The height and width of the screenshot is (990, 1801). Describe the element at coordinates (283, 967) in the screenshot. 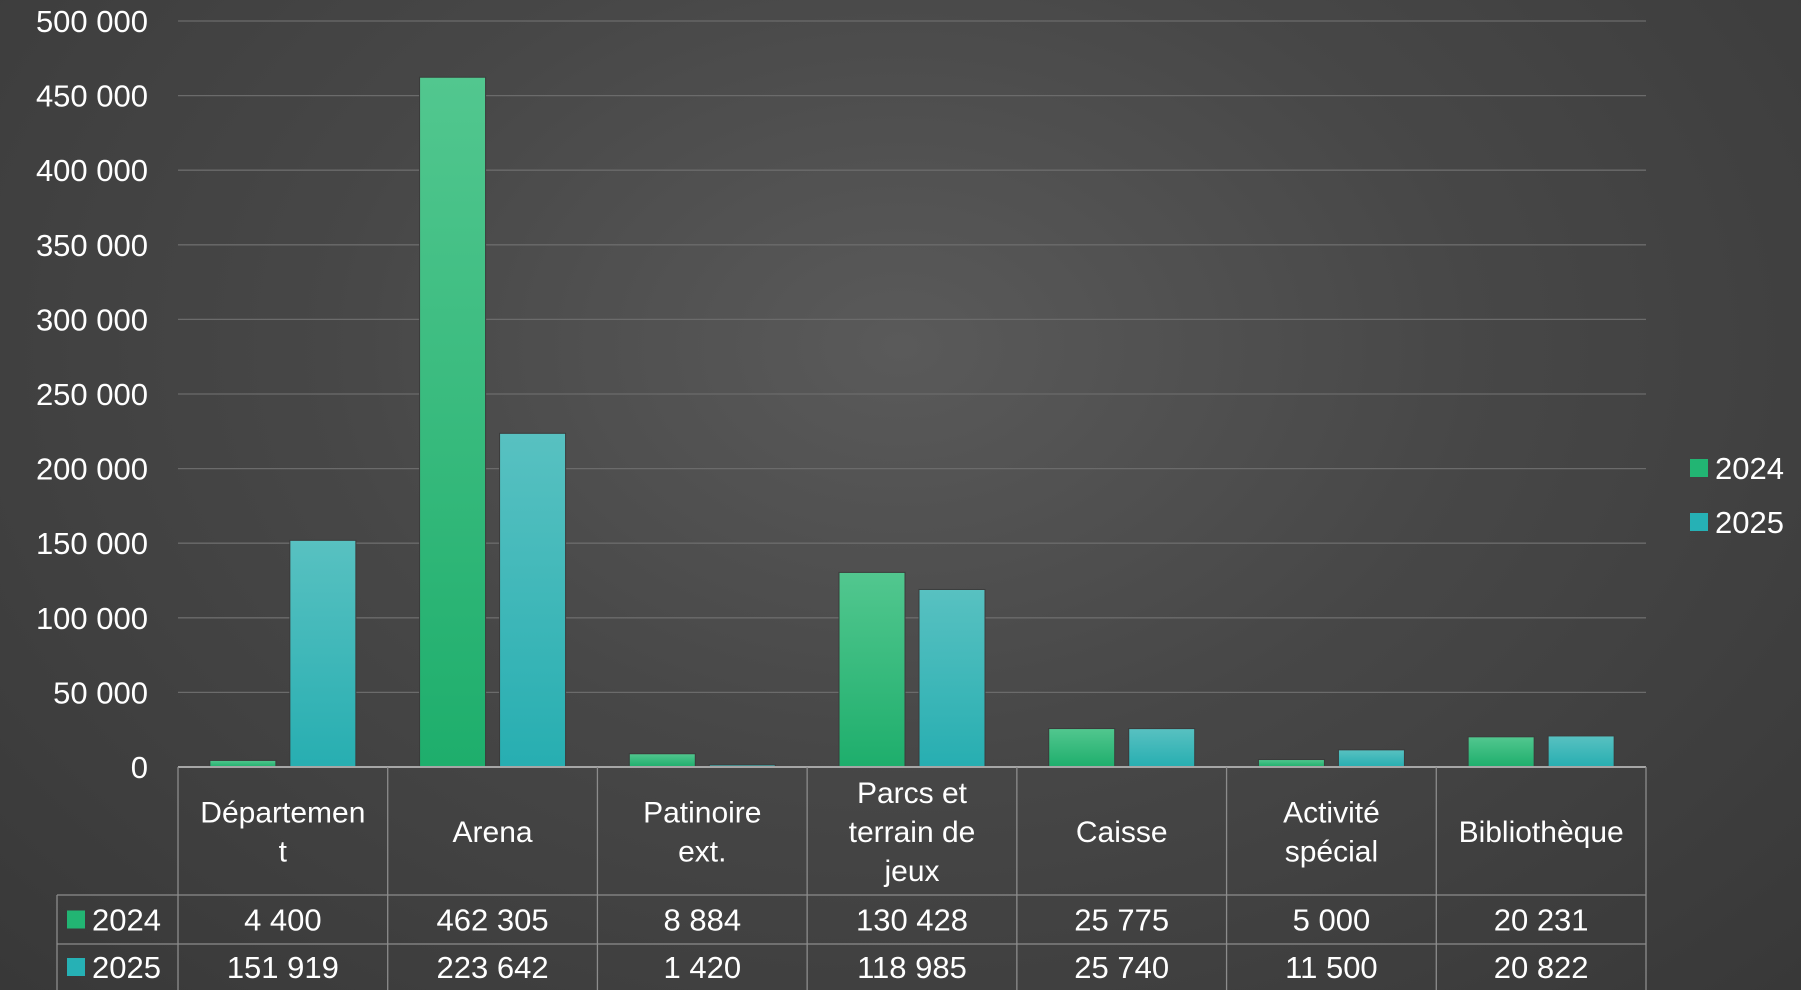

I see `data-label: 151 919` at that location.